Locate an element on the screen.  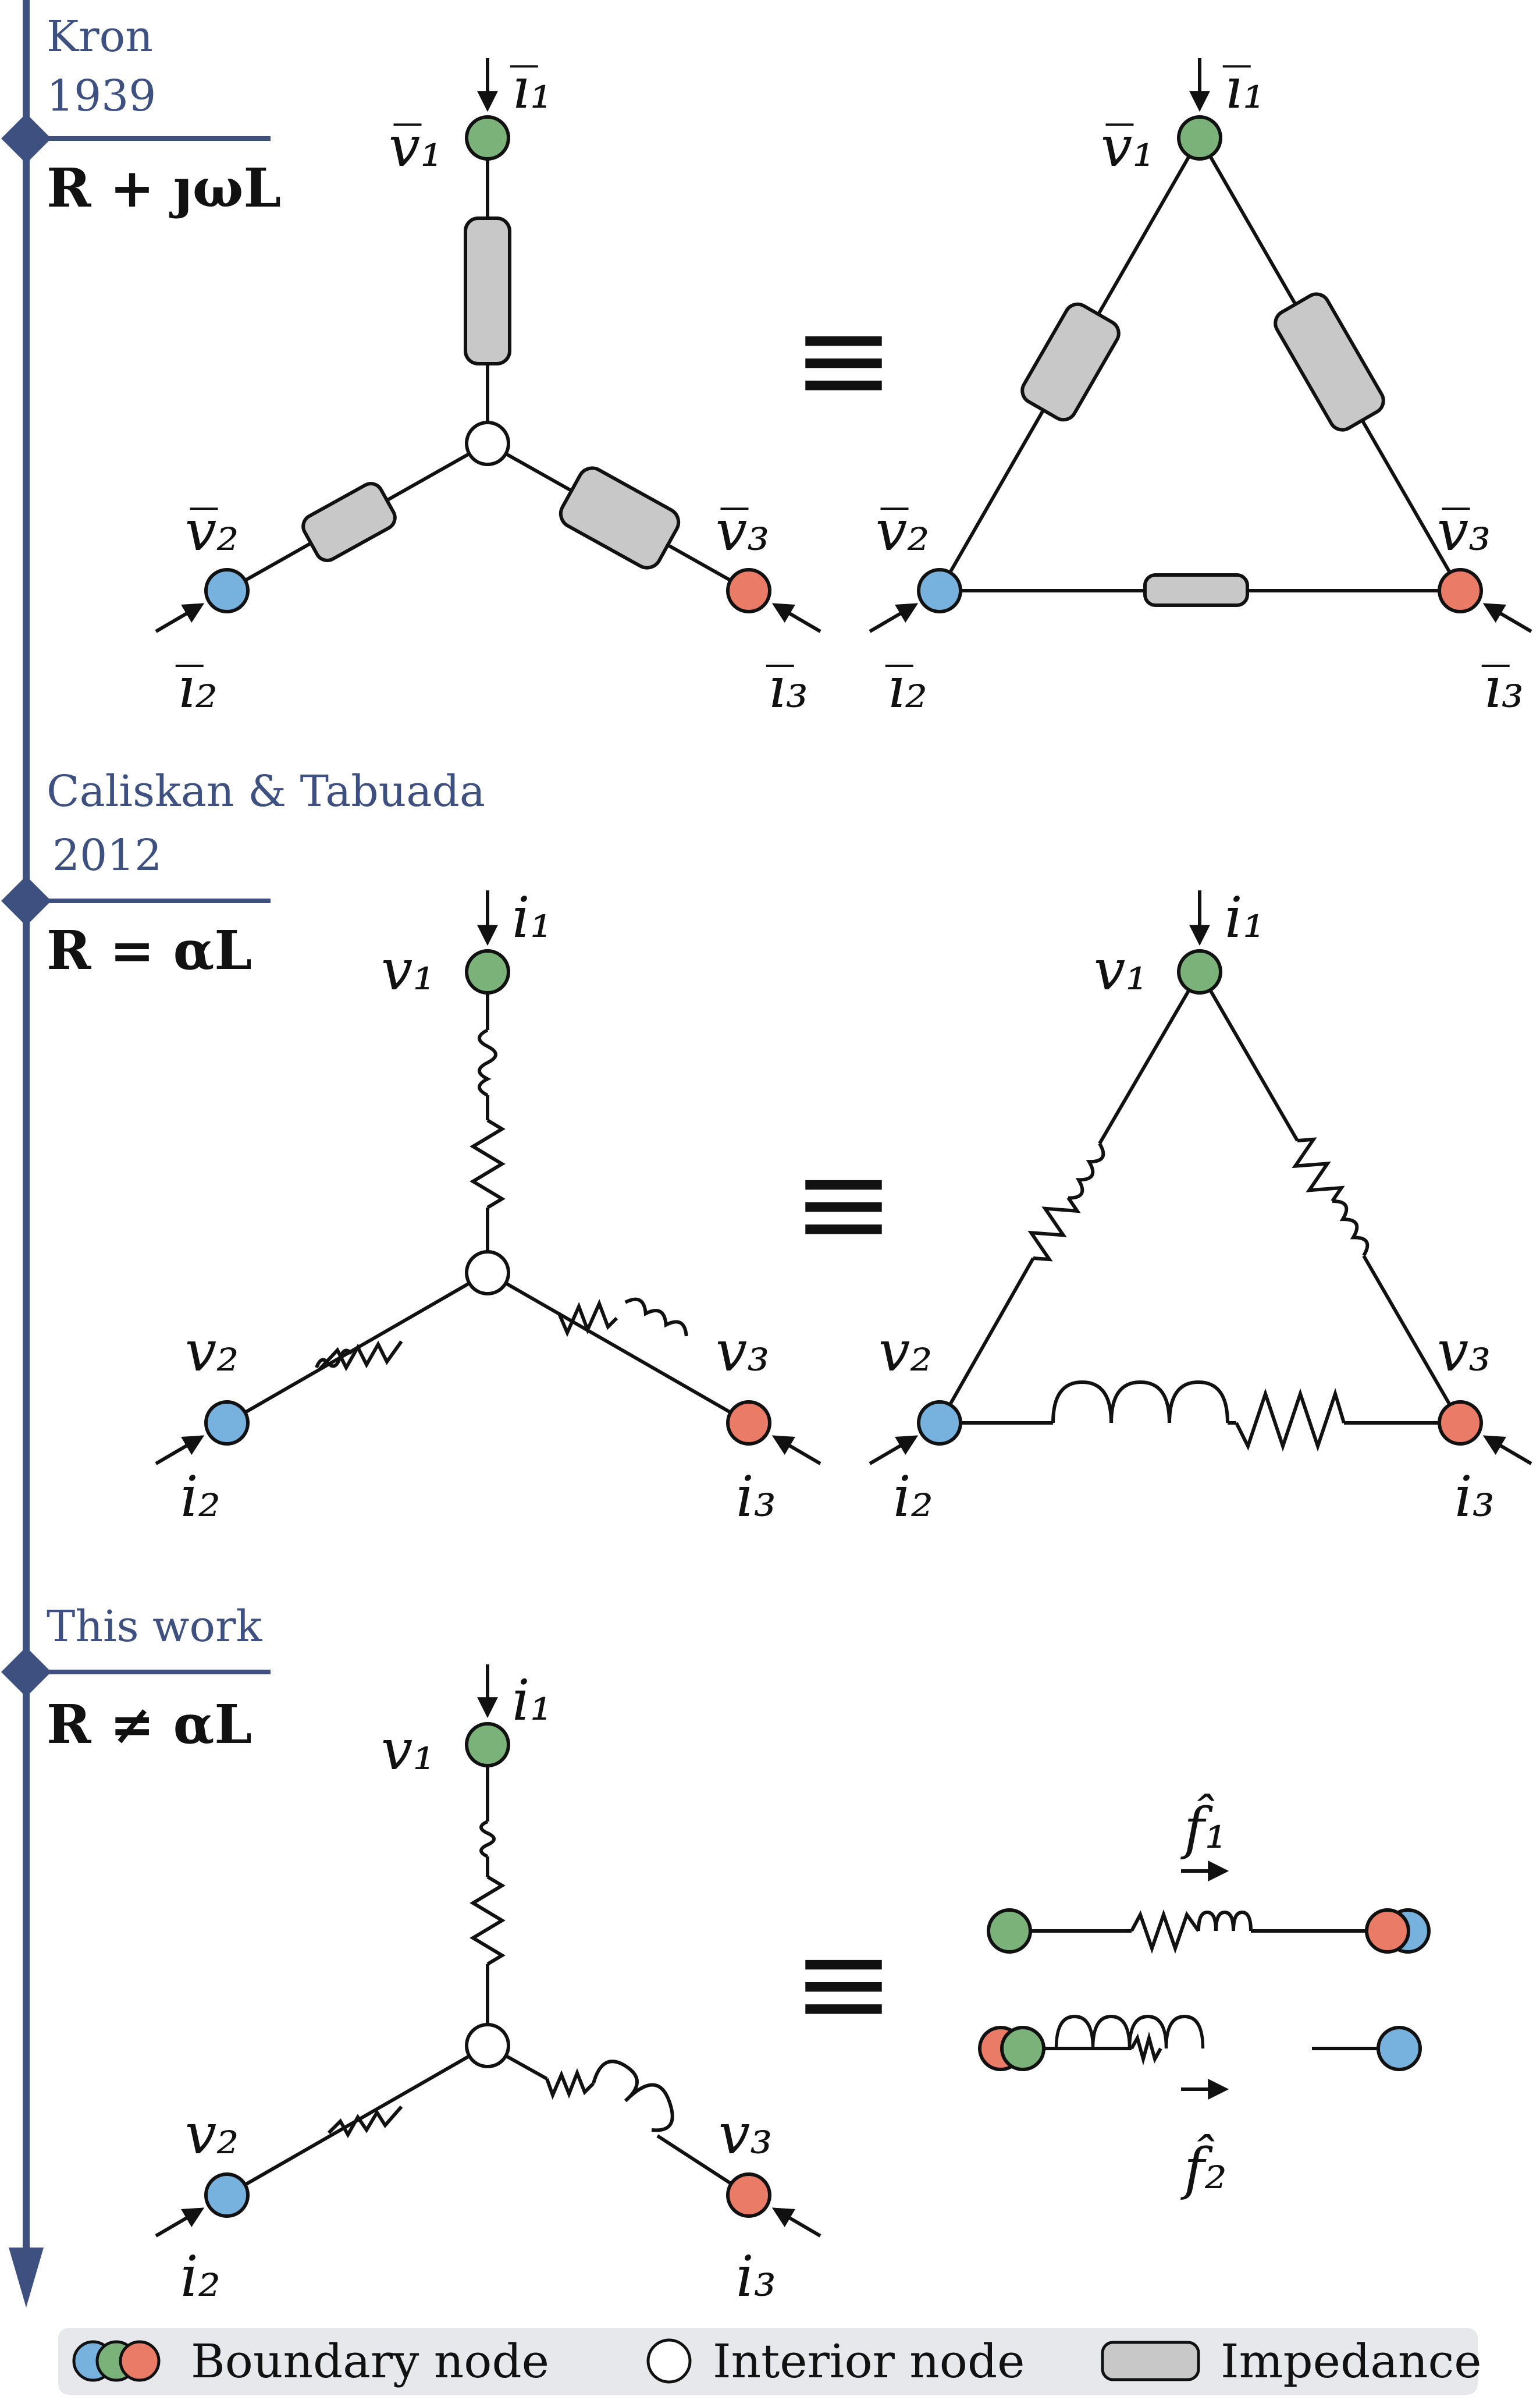
legend-boundary-label: Boundary node is located at coordinates (370, 2361).